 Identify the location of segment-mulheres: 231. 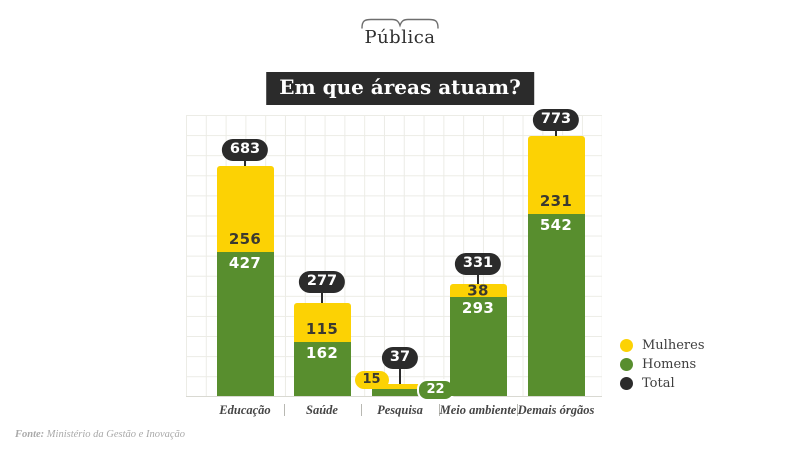
(556, 175).